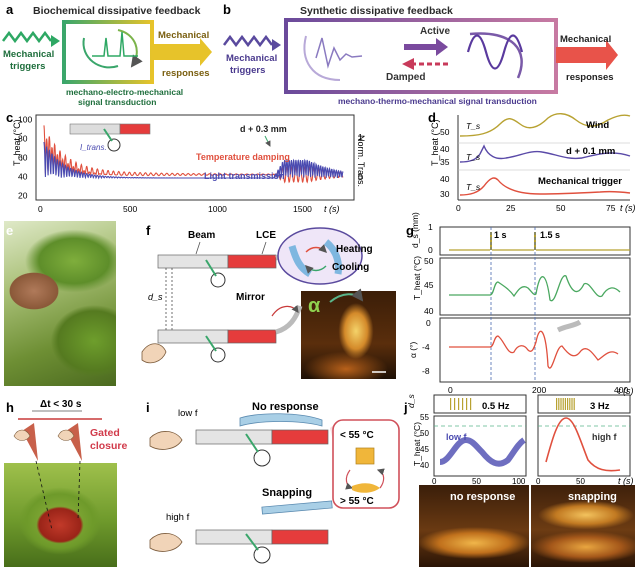 The height and width of the screenshot is (569, 639). I want to click on i-cycle-arrow-right, so click(380, 478).